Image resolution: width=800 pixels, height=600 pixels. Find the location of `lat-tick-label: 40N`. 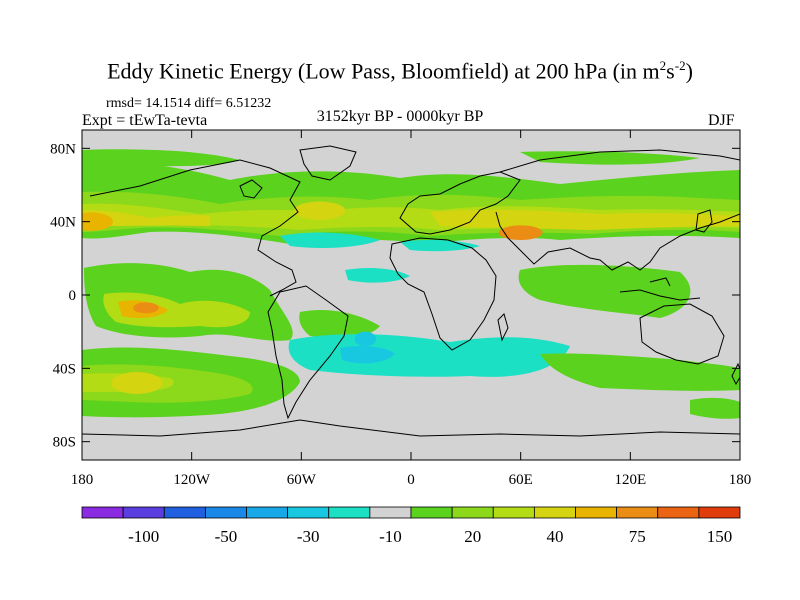

lat-tick-label: 40N is located at coordinates (63, 223).